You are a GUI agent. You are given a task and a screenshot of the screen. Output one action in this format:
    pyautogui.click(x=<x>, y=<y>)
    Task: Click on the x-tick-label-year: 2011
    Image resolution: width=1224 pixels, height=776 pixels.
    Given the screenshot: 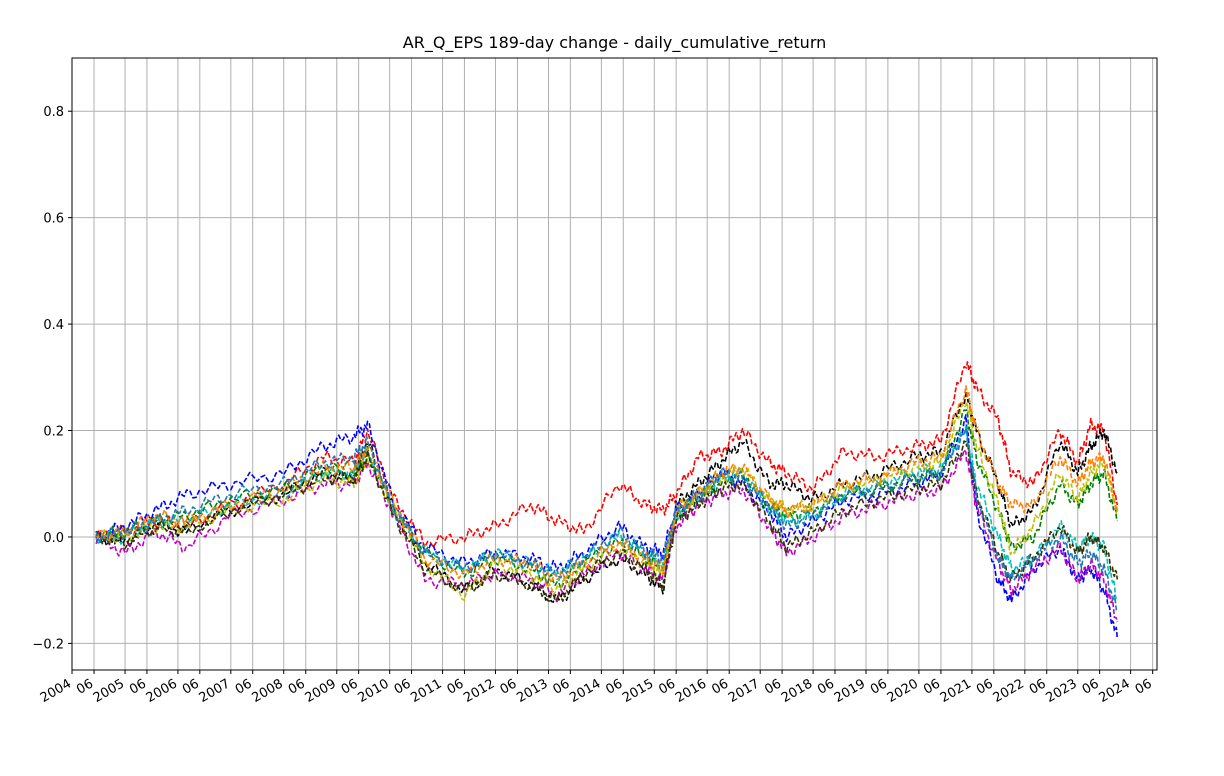 What is the action you would take?
    pyautogui.click(x=426, y=691)
    